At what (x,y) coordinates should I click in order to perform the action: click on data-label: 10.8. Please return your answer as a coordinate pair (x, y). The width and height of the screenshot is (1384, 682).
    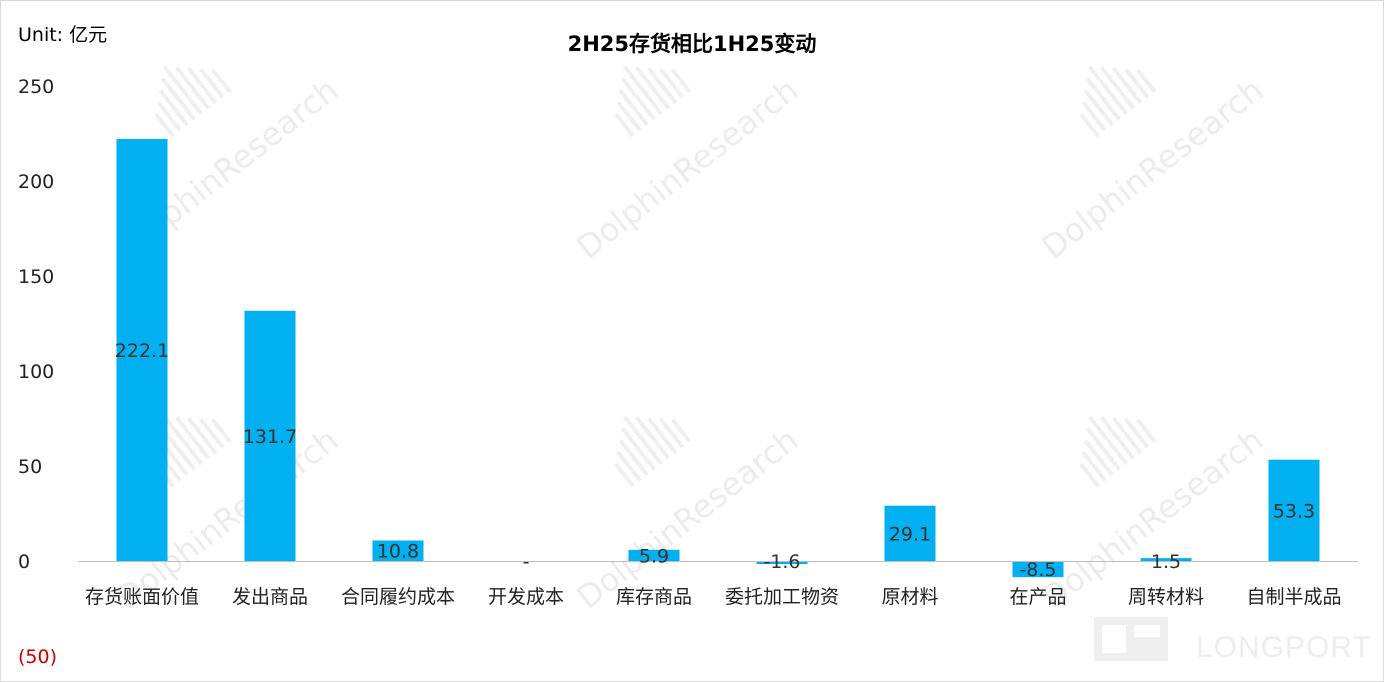
    Looking at the image, I should click on (398, 552).